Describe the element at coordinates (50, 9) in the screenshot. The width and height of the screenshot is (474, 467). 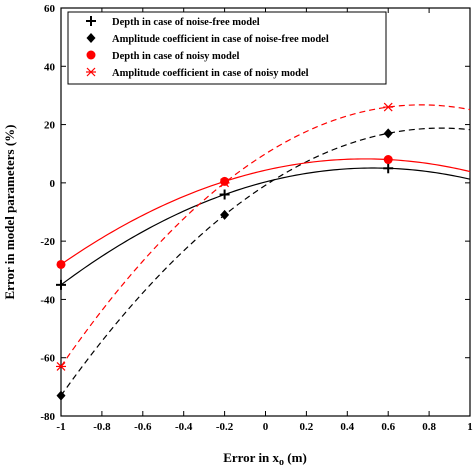
I see `y-tick-label: 60` at that location.